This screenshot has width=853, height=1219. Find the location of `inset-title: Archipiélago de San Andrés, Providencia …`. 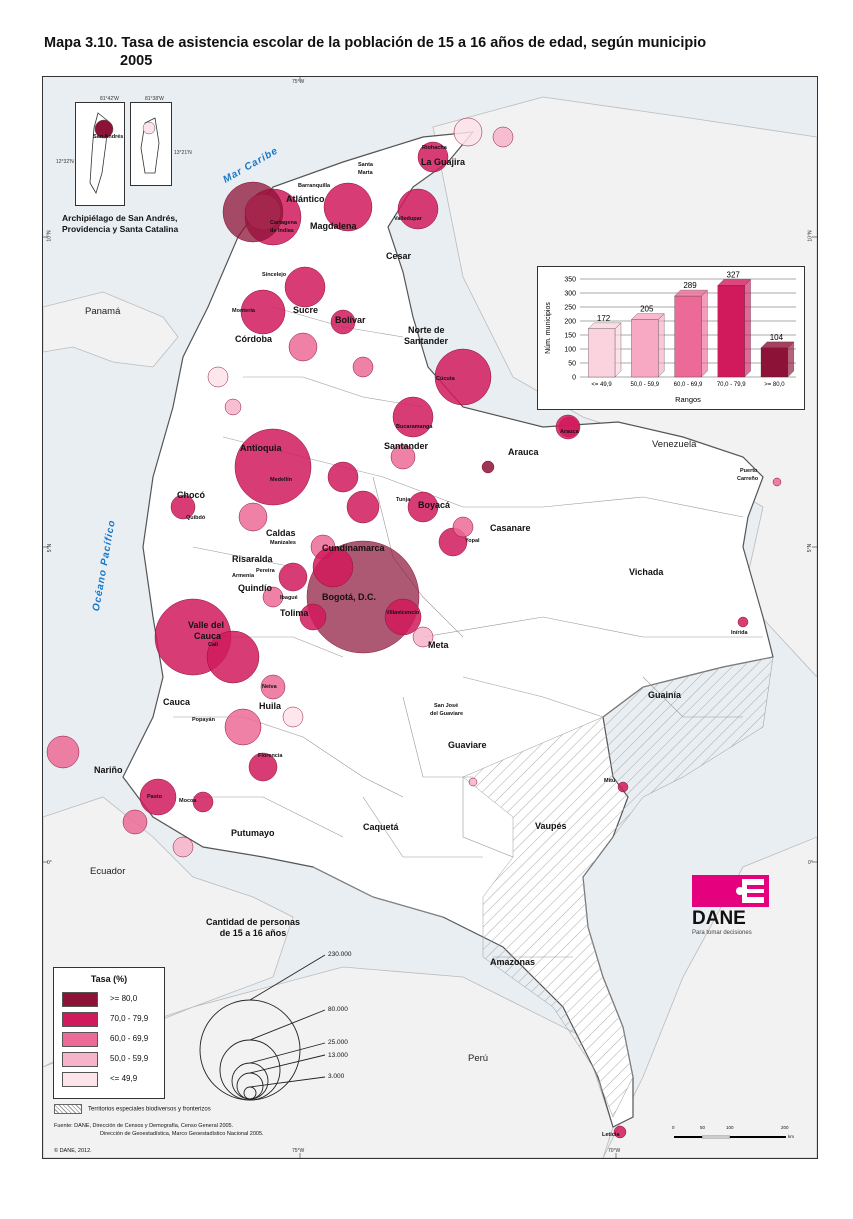

inset-title: Archipiélago de San Andrés, Providencia … is located at coordinates (120, 224).